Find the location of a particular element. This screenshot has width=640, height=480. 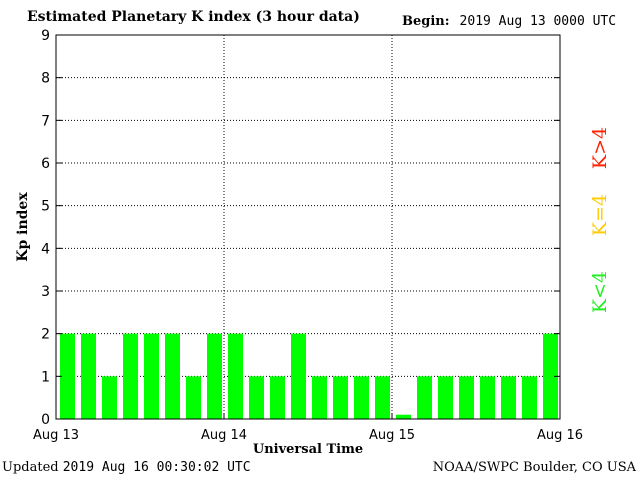

legend-label: K=4 is located at coordinates (600, 215).